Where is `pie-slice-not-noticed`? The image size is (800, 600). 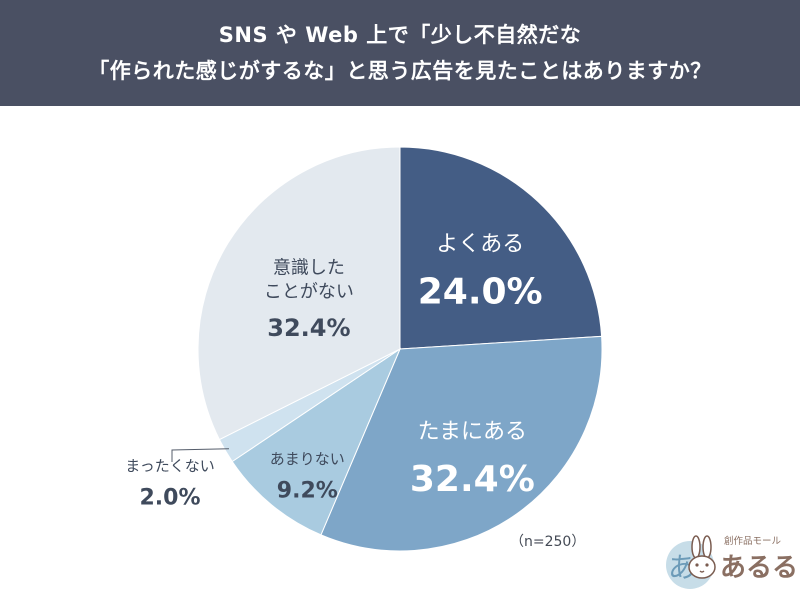 pie-slice-not-noticed is located at coordinates (299, 293).